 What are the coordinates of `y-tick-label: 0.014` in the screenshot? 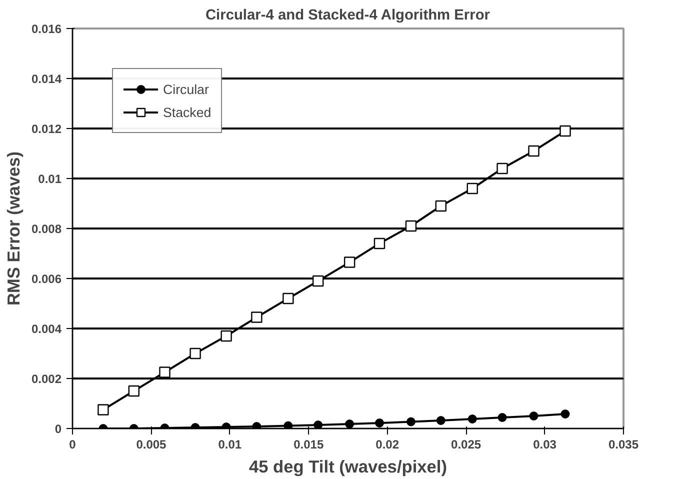 It's located at (46, 79).